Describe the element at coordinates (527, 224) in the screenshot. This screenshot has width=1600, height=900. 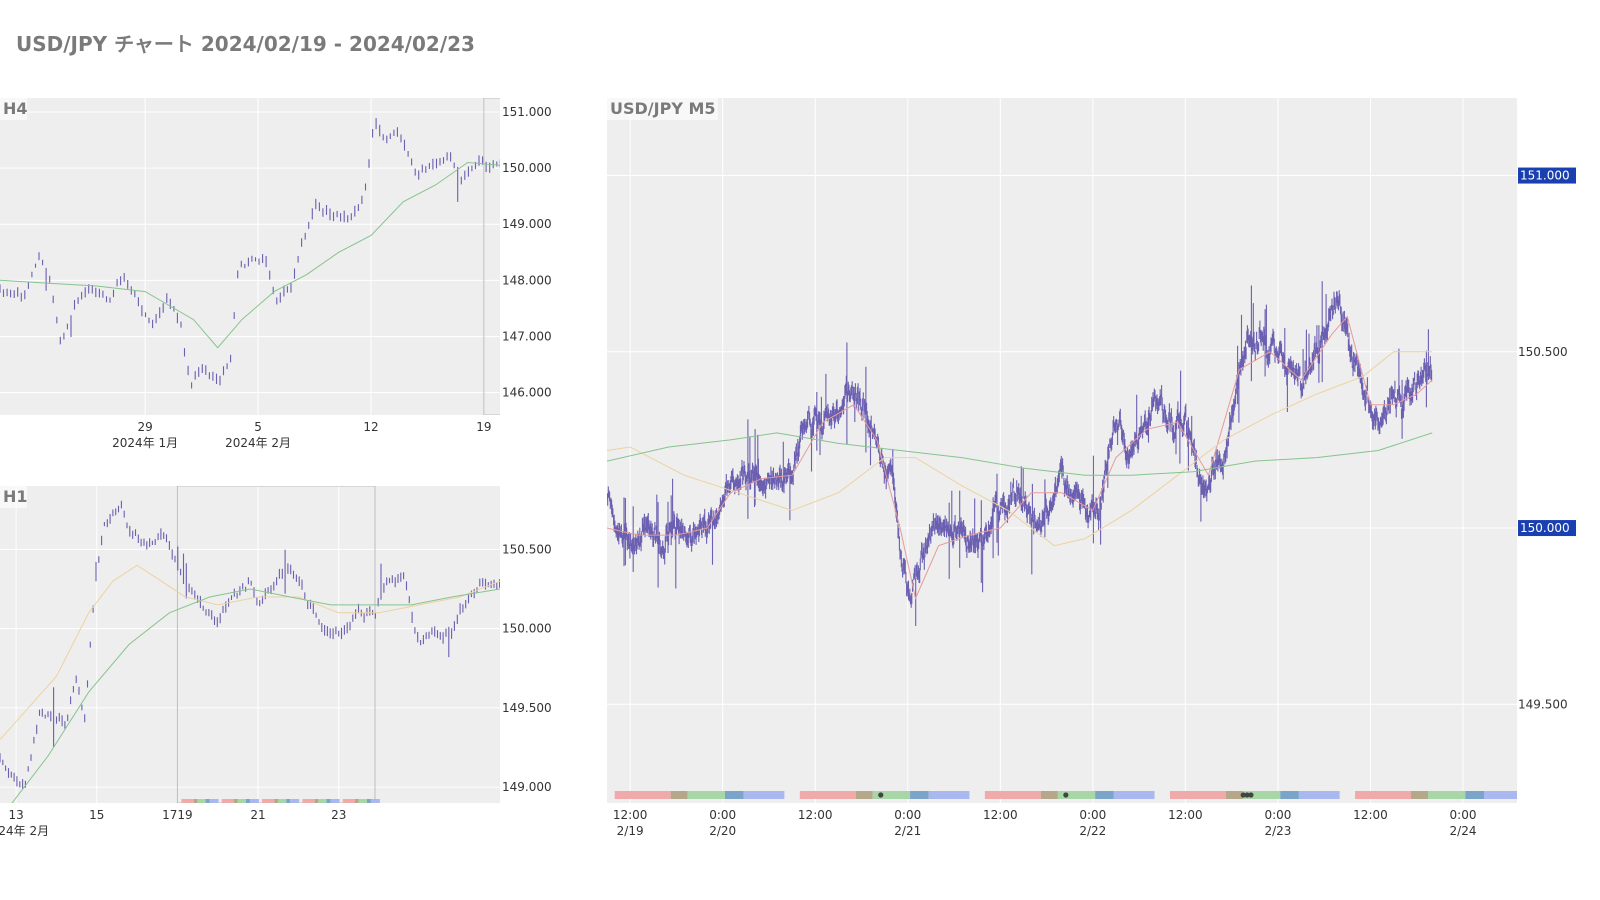
I see `y-tick-label: 149.000` at that location.